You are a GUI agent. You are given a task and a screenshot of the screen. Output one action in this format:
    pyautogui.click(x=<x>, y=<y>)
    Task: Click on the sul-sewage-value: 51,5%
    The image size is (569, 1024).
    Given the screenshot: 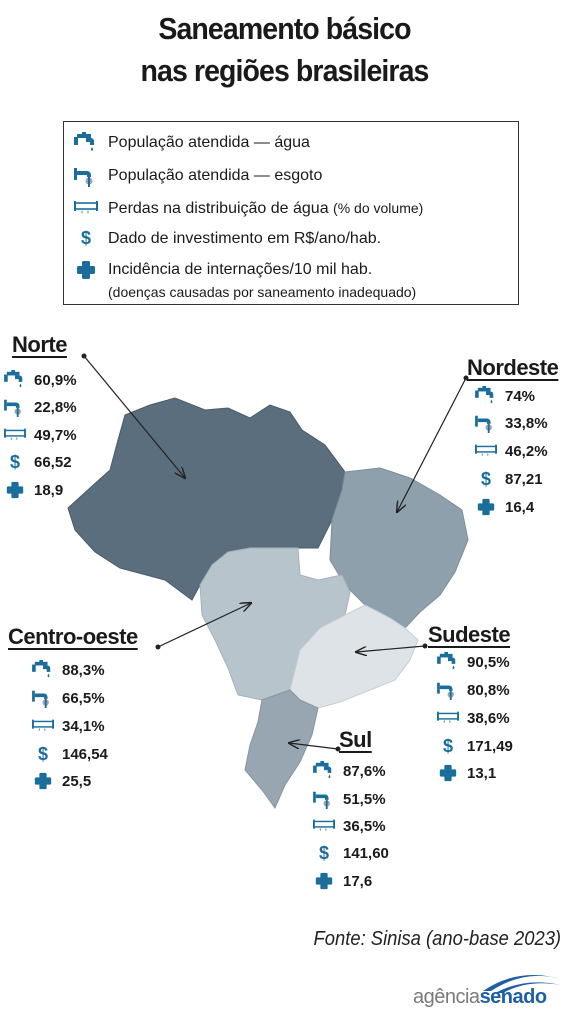 What is the action you would take?
    pyautogui.click(x=364, y=799)
    